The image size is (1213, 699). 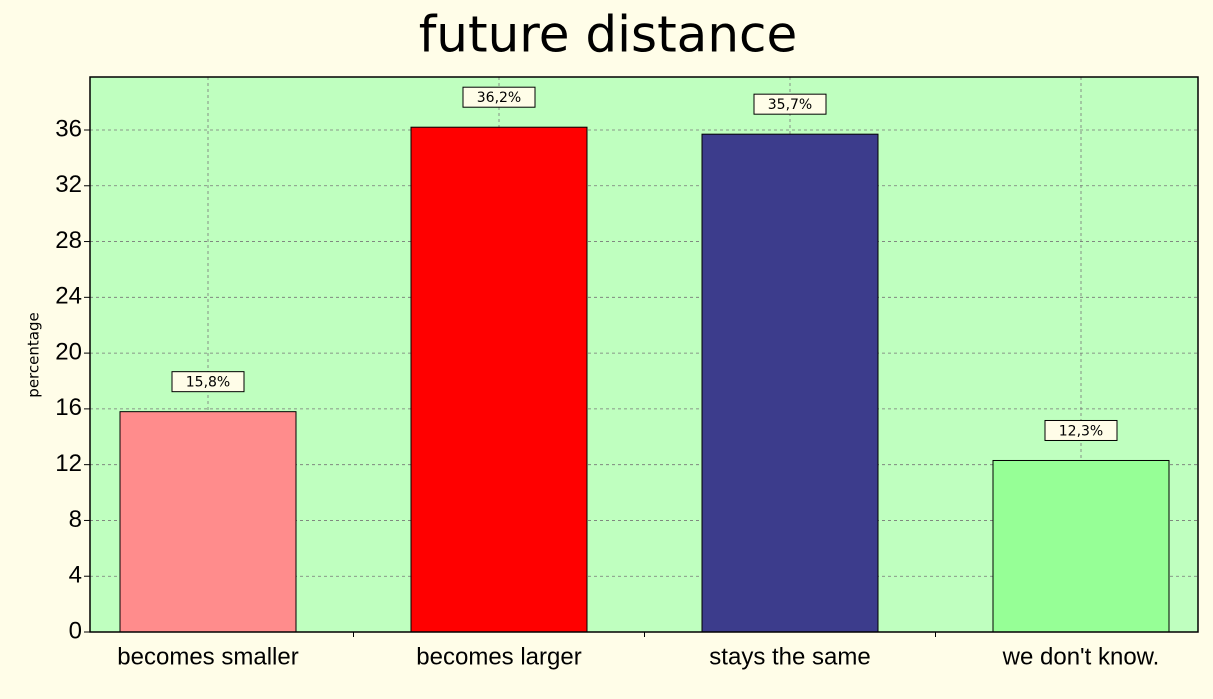 What do you see at coordinates (68, 296) in the screenshot?
I see `y-tick-label: 24` at bounding box center [68, 296].